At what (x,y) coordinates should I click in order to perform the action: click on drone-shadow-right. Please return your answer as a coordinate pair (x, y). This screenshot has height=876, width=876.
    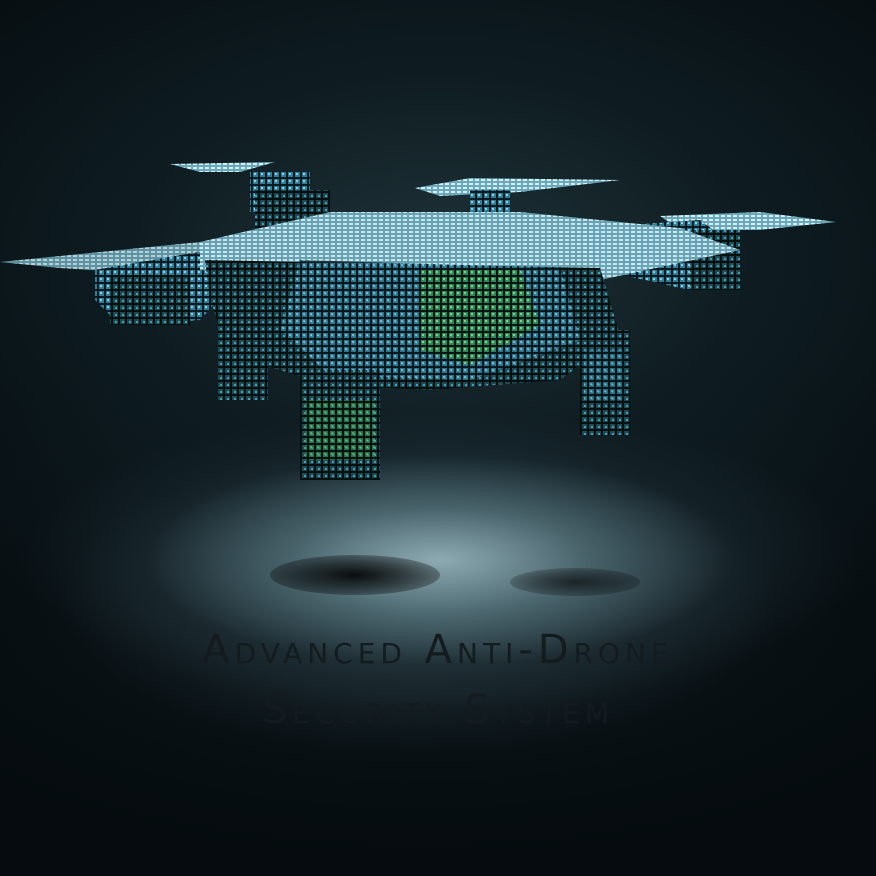
    Looking at the image, I should click on (575, 582).